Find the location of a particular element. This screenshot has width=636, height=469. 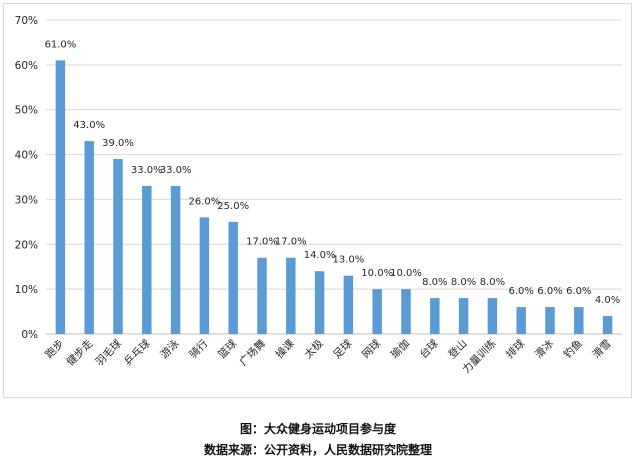

x-tick-label: 羽毛球 is located at coordinates (109, 353).